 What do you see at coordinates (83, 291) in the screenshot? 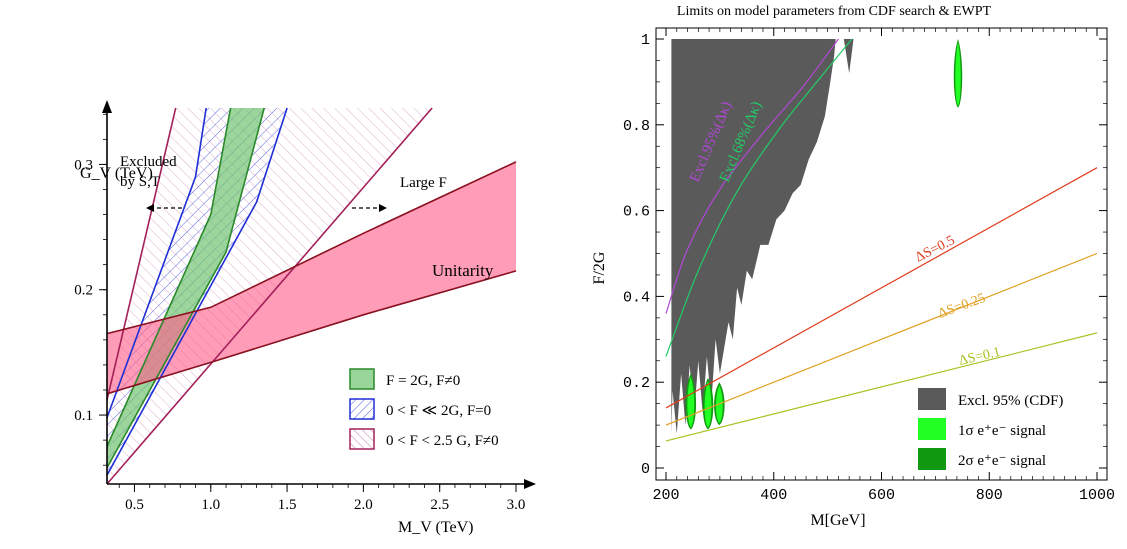
I see `left-y-tick-label: 0.2` at bounding box center [83, 291].